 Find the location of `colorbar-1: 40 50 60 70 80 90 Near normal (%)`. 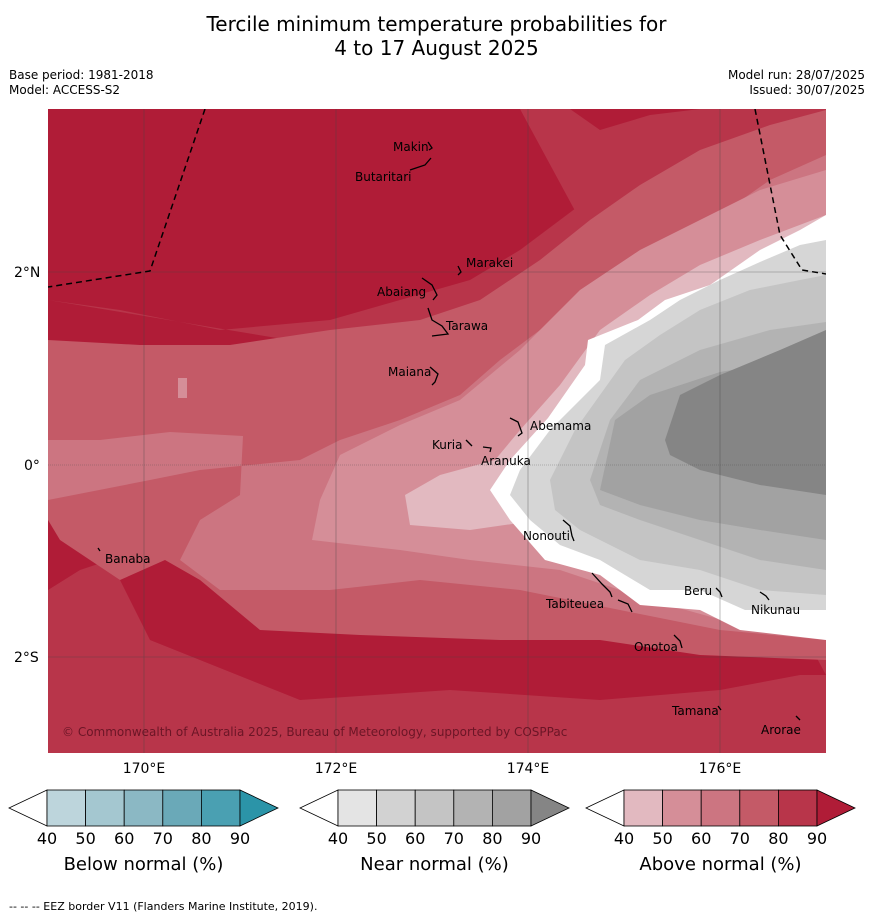

colorbar-1: 40 50 60 70 80 90 Near normal (%) is located at coordinates (434, 832).